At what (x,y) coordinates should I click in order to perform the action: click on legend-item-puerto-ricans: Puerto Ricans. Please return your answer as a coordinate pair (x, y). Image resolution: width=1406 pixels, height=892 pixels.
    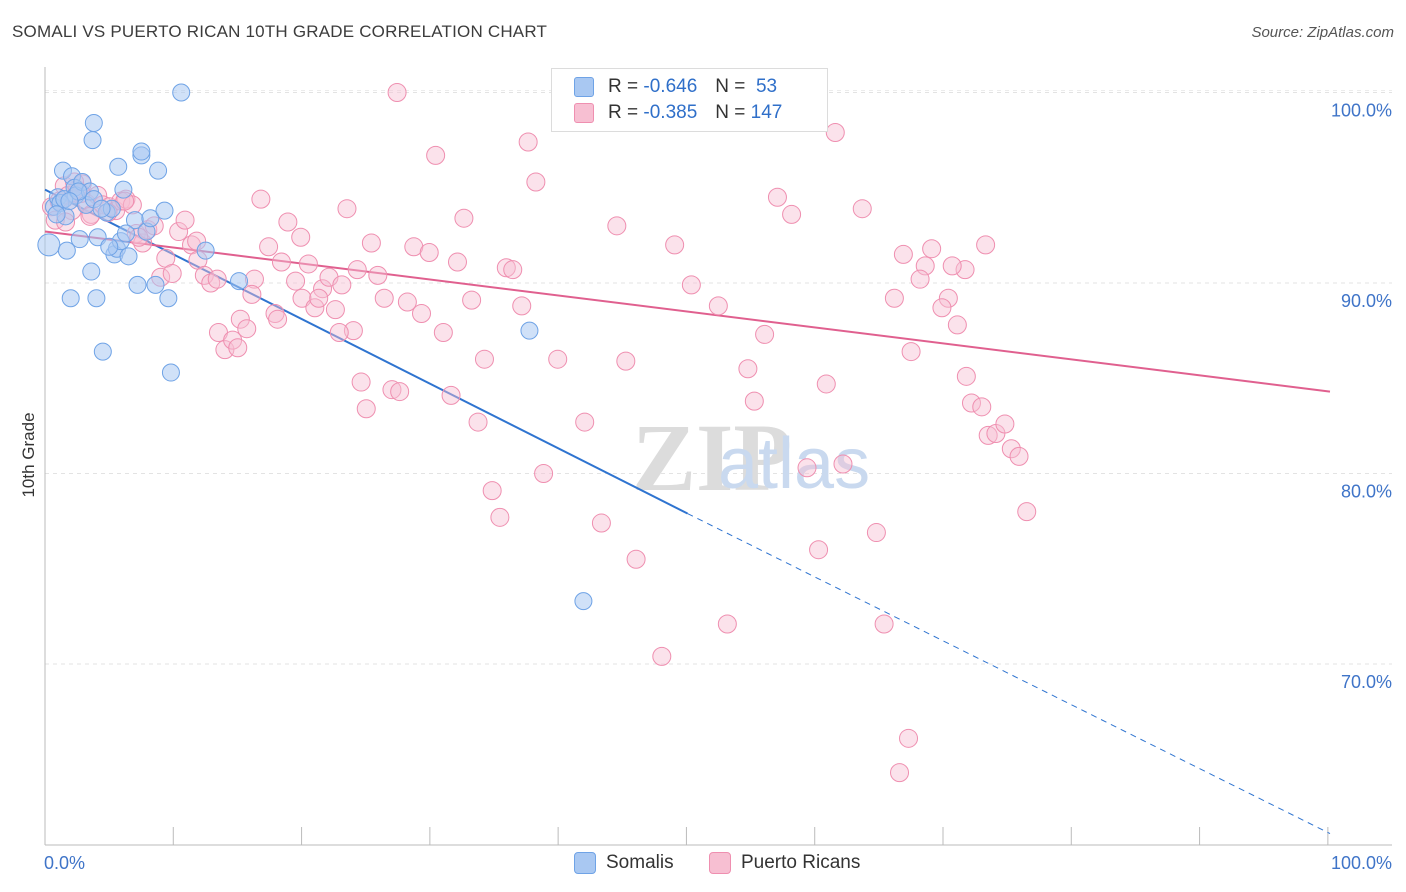
    Looking at the image, I should click on (784, 863).